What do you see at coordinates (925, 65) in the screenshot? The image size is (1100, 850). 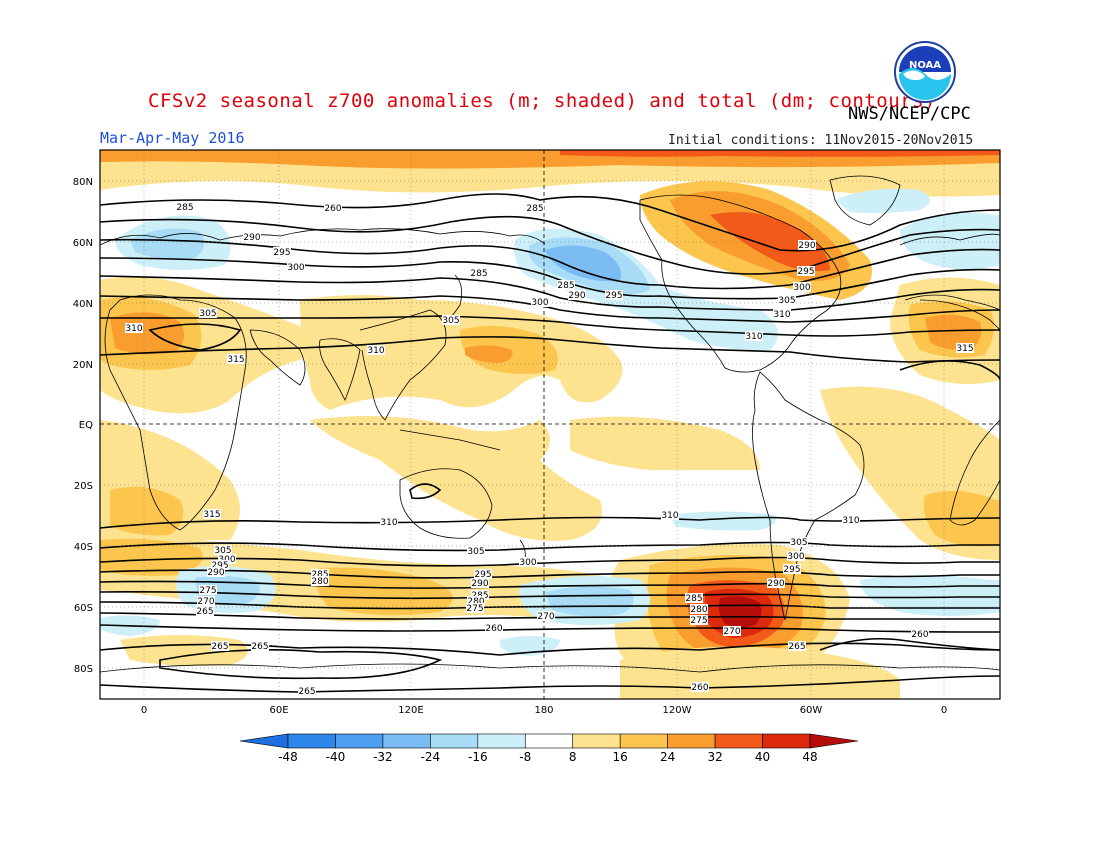 I see `svg-text: NOAA` at bounding box center [925, 65].